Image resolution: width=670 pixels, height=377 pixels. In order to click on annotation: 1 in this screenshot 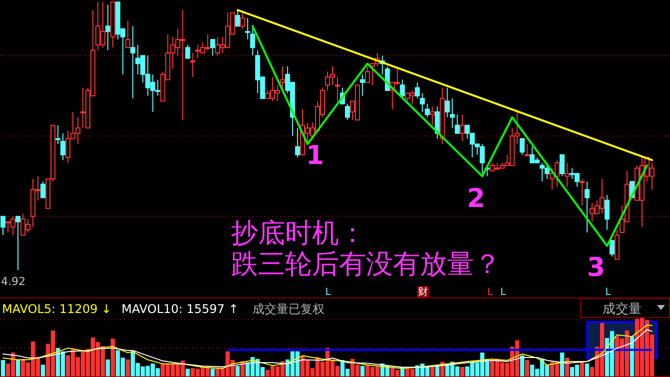, I will do `click(315, 156)`.